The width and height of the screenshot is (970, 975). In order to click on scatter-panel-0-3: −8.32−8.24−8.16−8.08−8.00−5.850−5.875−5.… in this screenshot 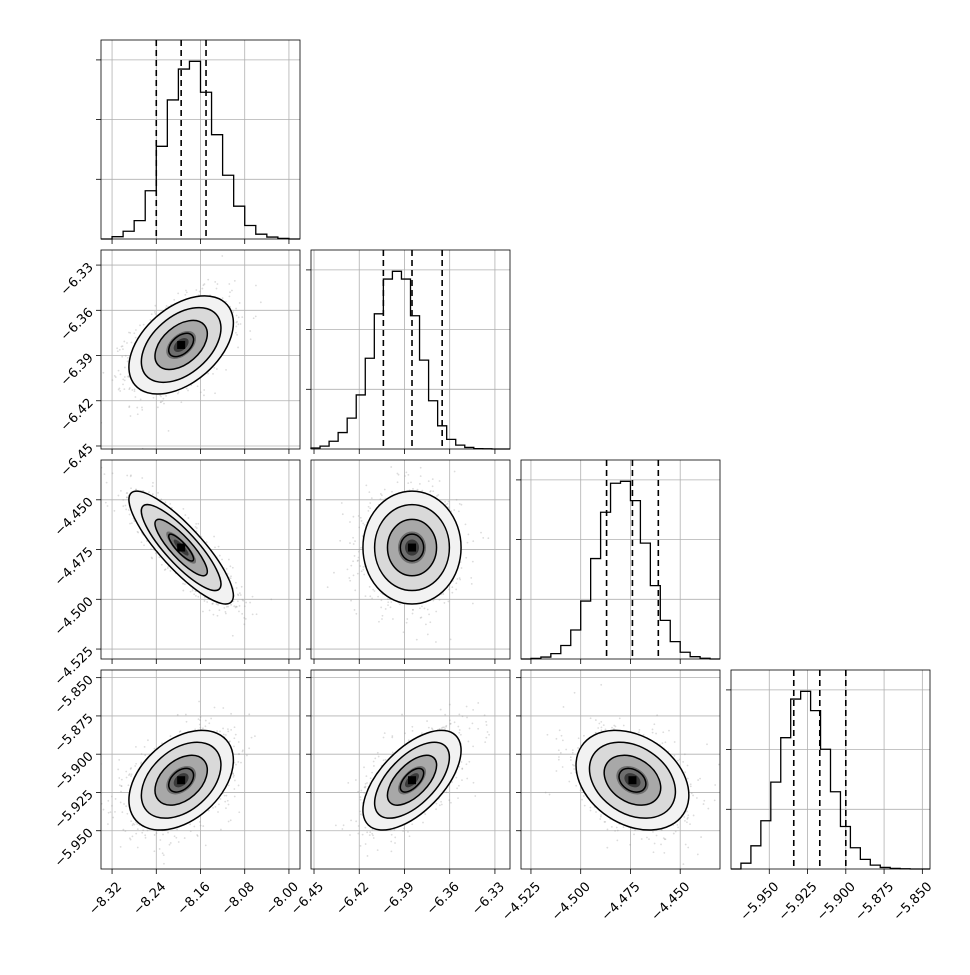, I will do `click(177, 794)`.